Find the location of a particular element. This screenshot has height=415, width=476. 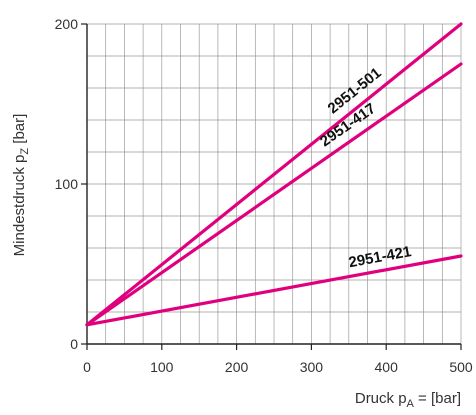

y-axis-label: Mindestdruck pZ [bar] is located at coordinates (21, 185).